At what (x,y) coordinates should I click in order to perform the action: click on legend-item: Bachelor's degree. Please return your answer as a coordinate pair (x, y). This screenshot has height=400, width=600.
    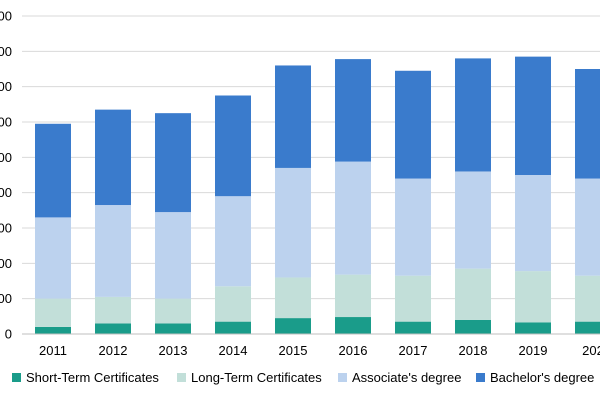
    Looking at the image, I should click on (535, 377).